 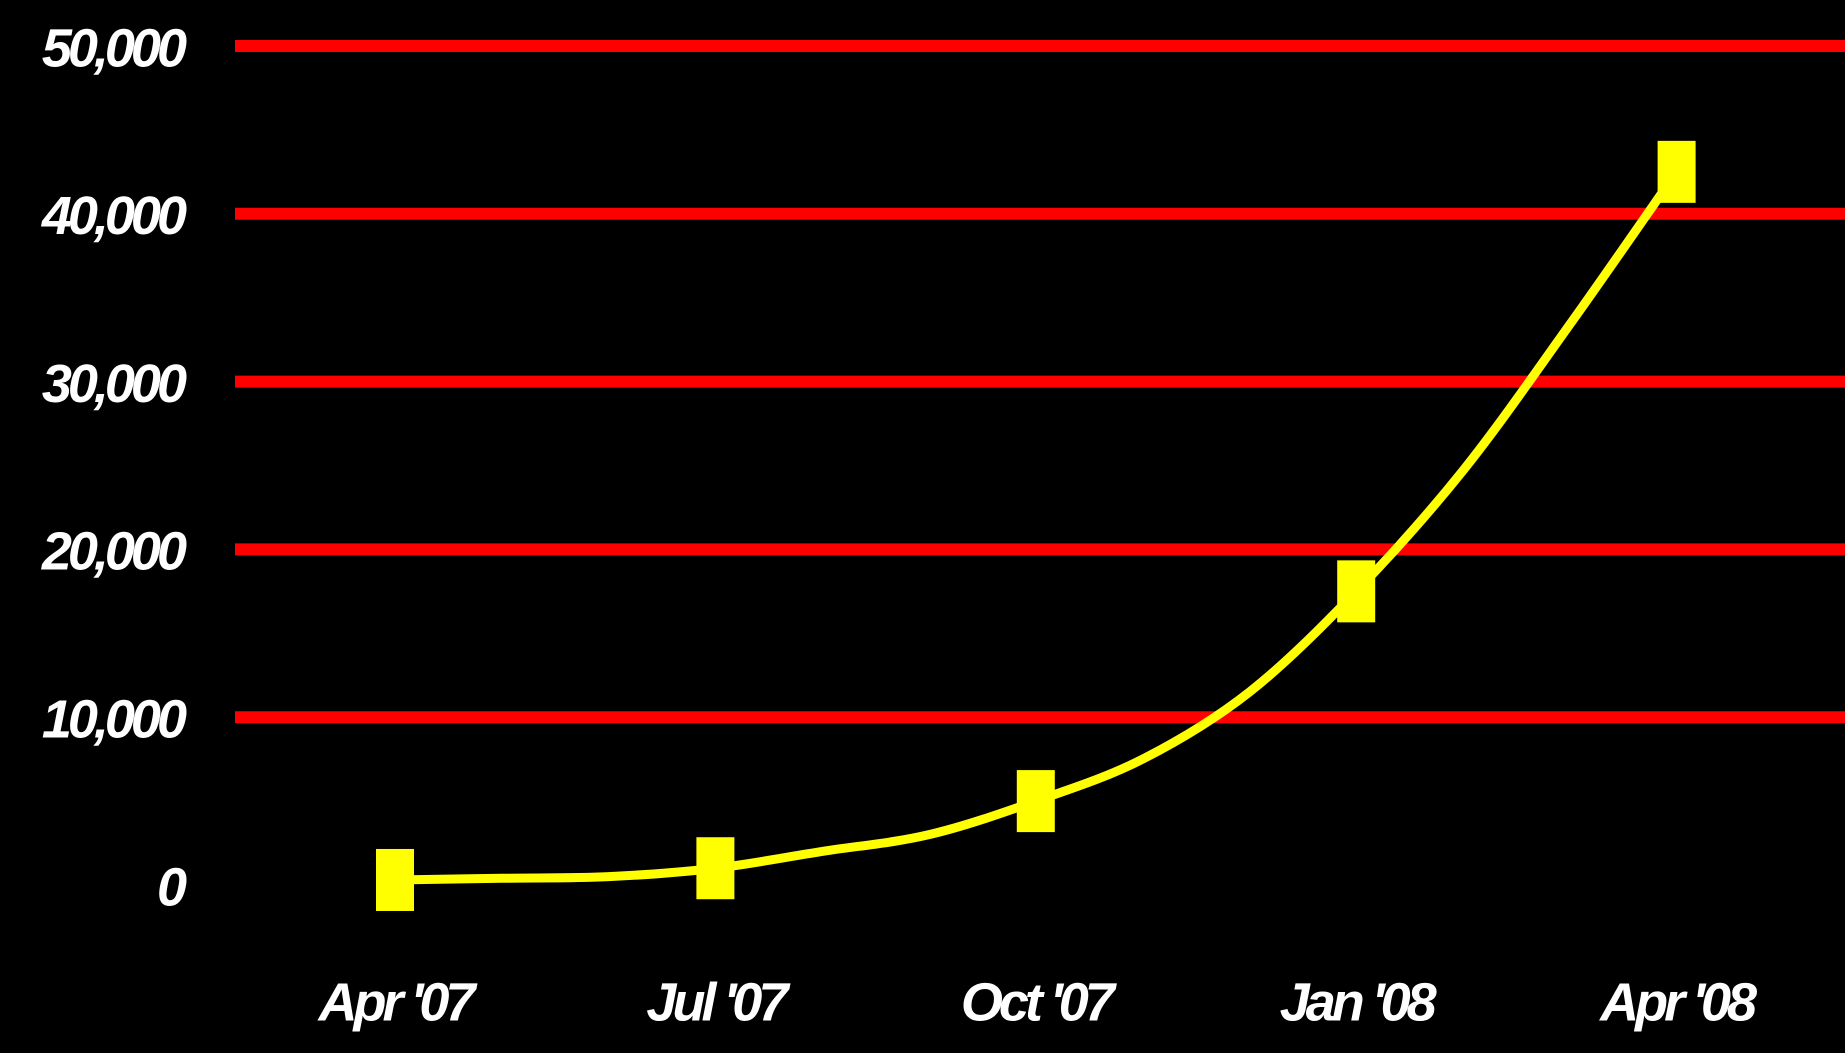 I want to click on y-tick-label: 0, so click(x=172, y=887).